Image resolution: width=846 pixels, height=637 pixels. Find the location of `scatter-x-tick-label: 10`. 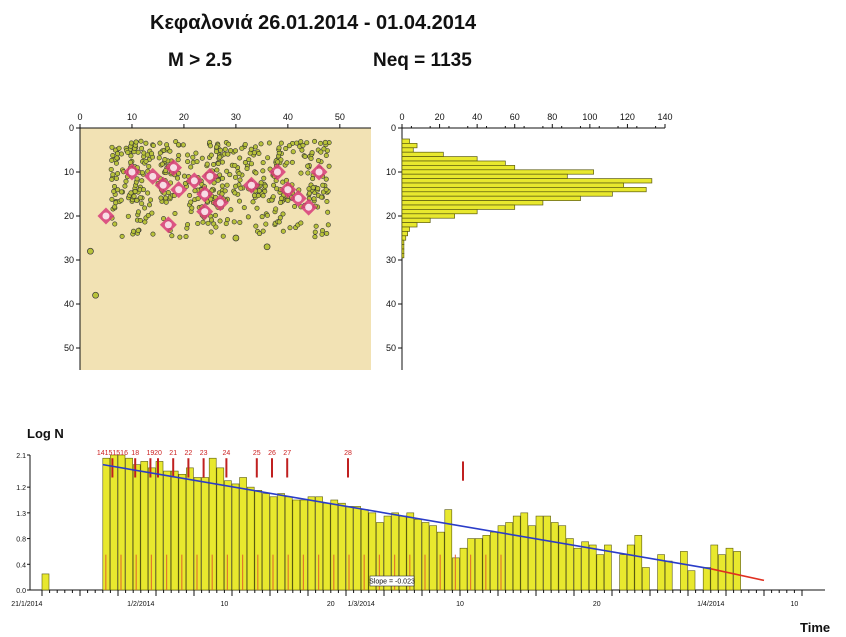

scatter-x-tick-label: 10 is located at coordinates (132, 117).